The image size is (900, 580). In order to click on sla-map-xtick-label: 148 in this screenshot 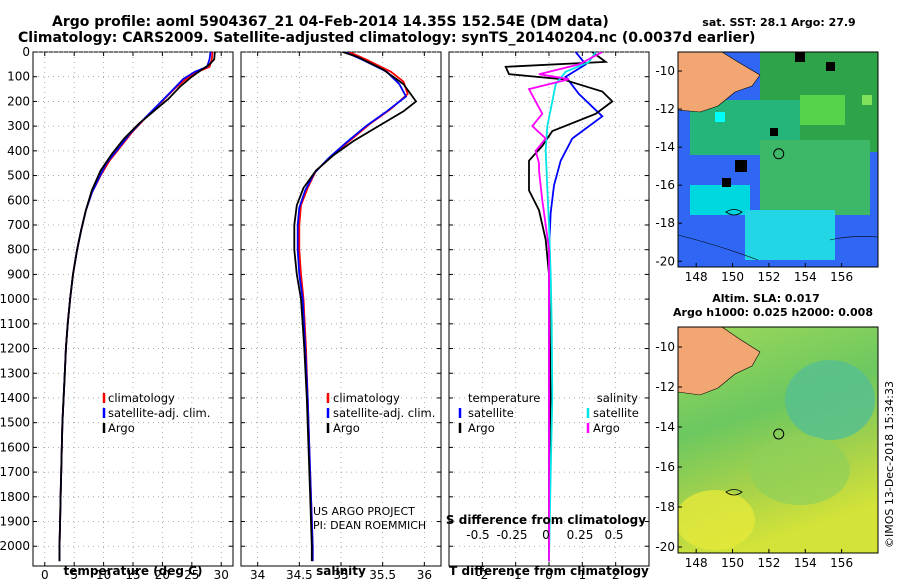, I will do `click(696, 563)`.